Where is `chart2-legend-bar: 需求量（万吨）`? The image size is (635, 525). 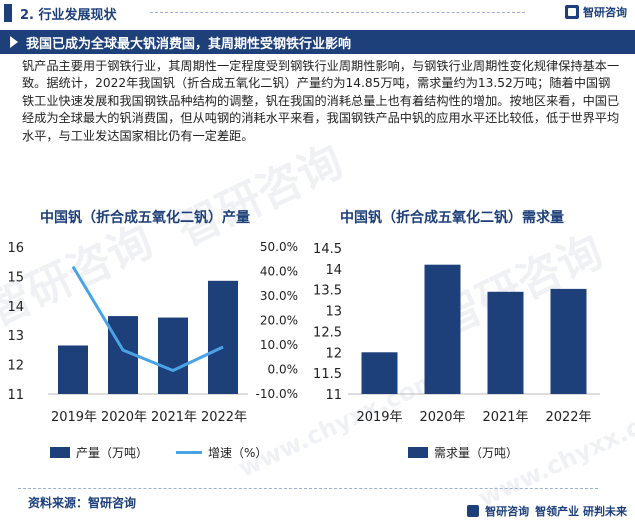
chart2-legend-bar: 需求量（万吨） is located at coordinates (463, 452).